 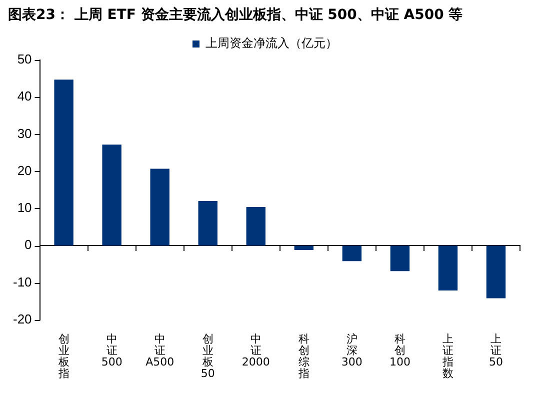 What do you see at coordinates (22, 318) in the screenshot?
I see `y-tick-label: -20` at bounding box center [22, 318].